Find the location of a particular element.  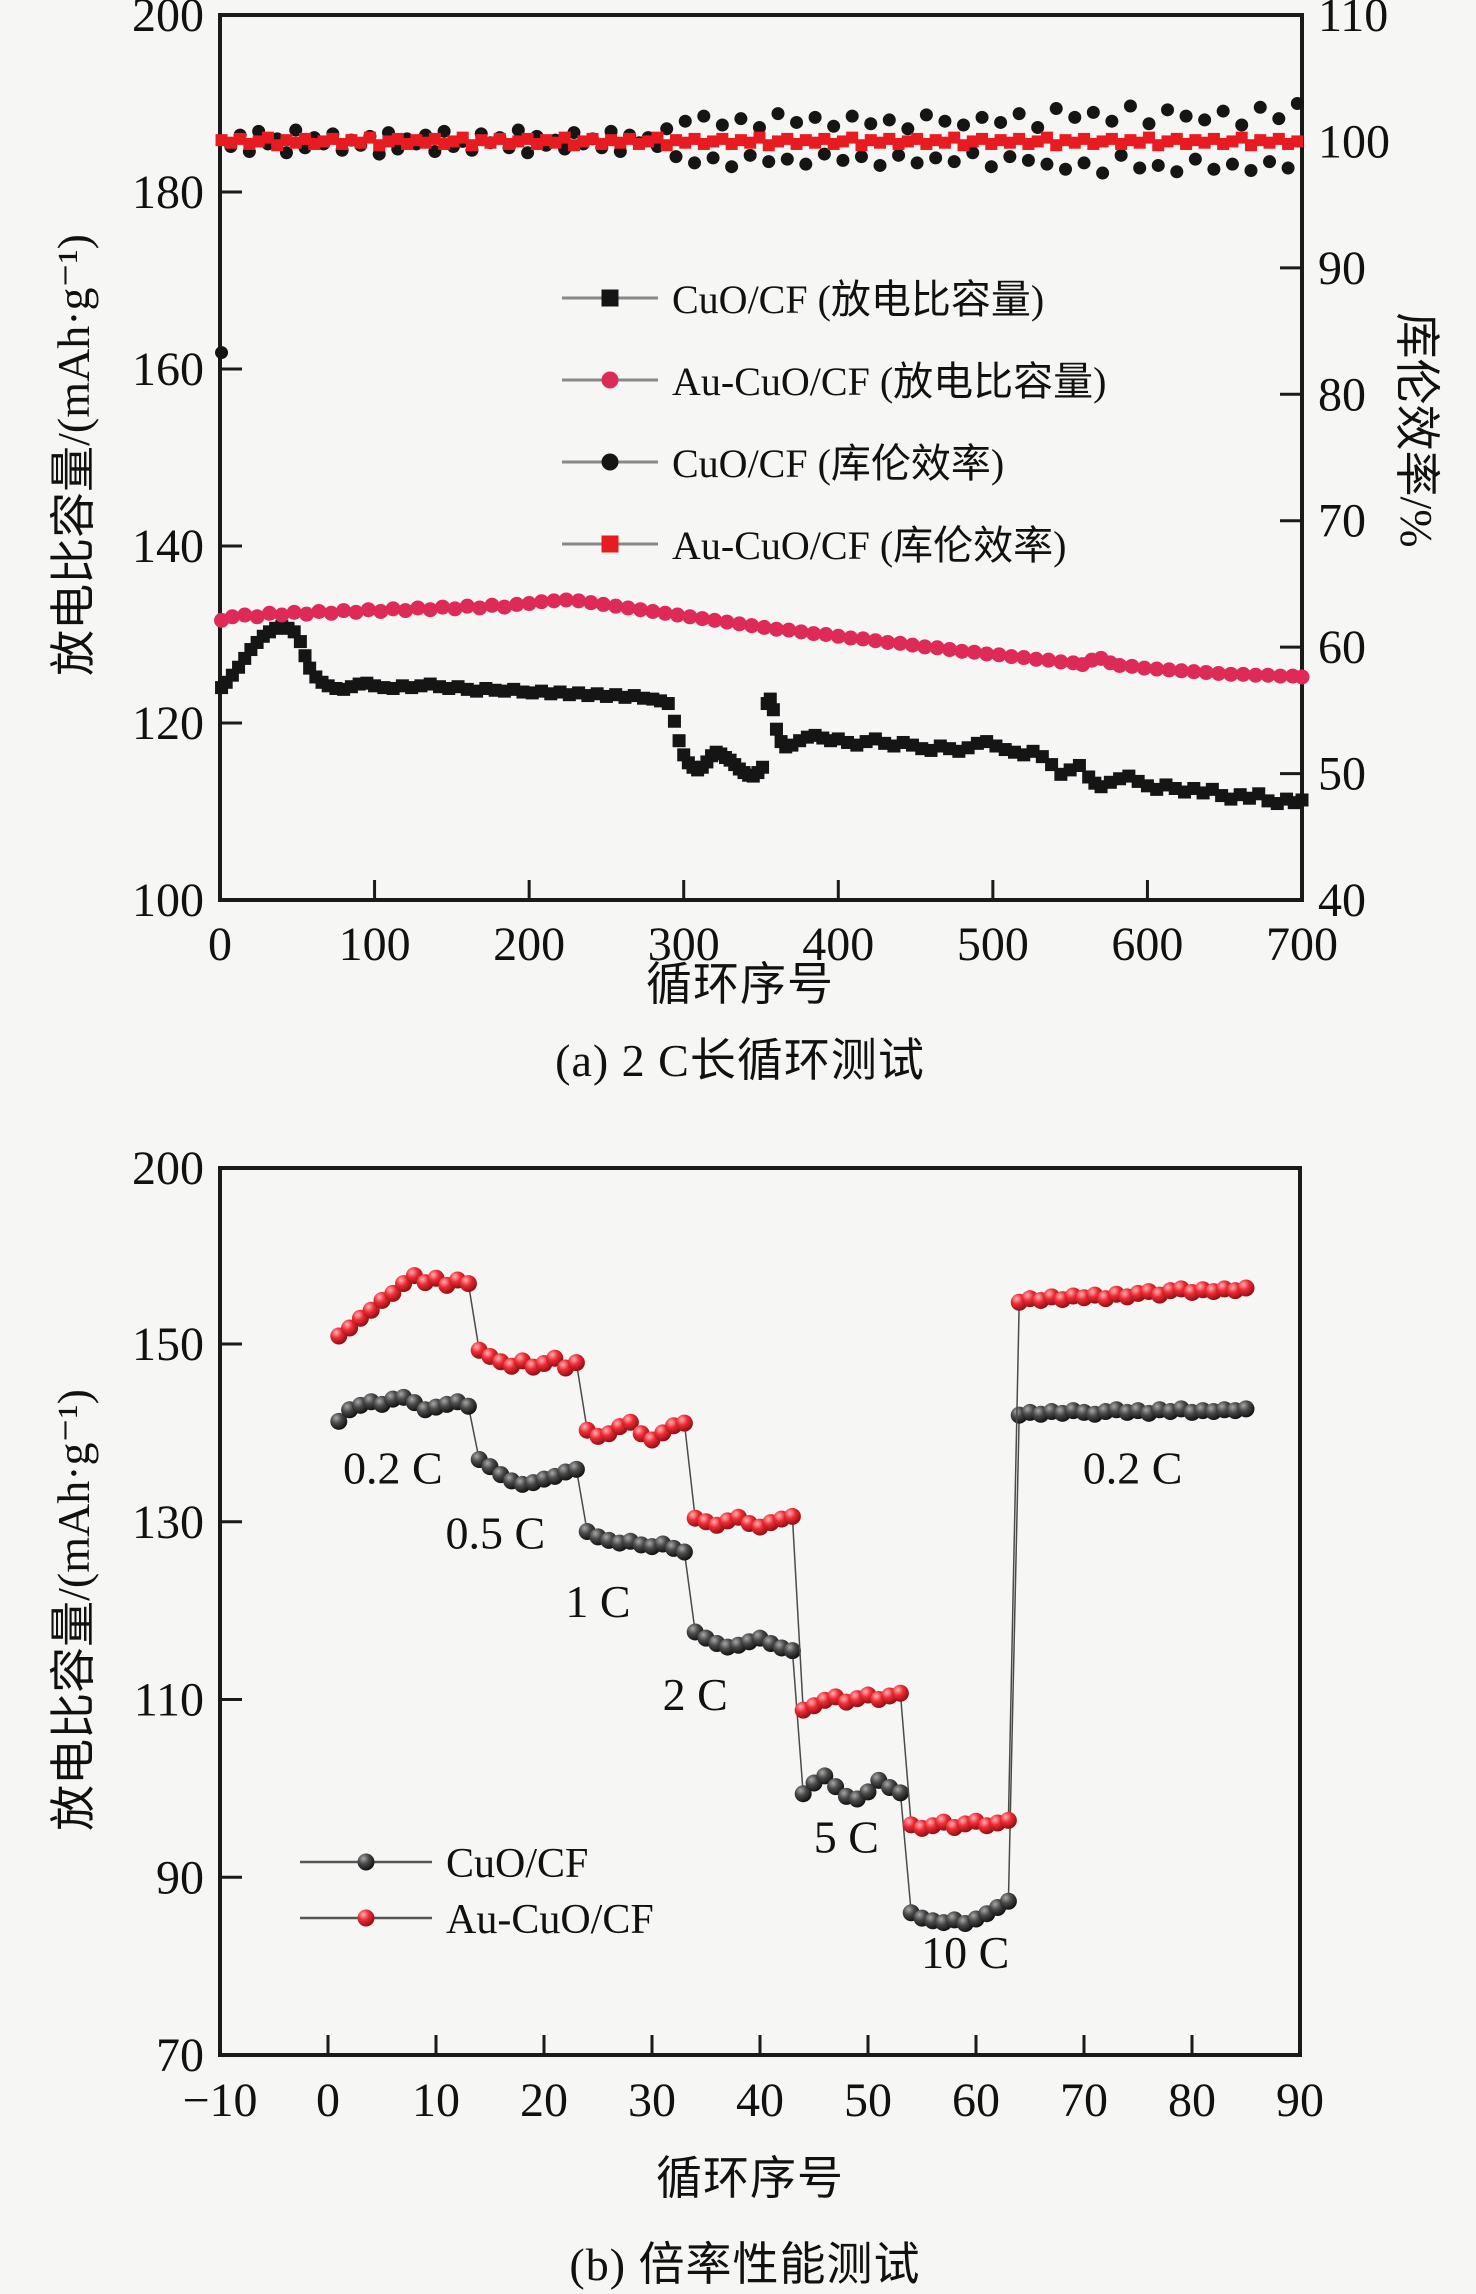

chart-a-y-right-tick-label: 70 is located at coordinates (1342, 521).